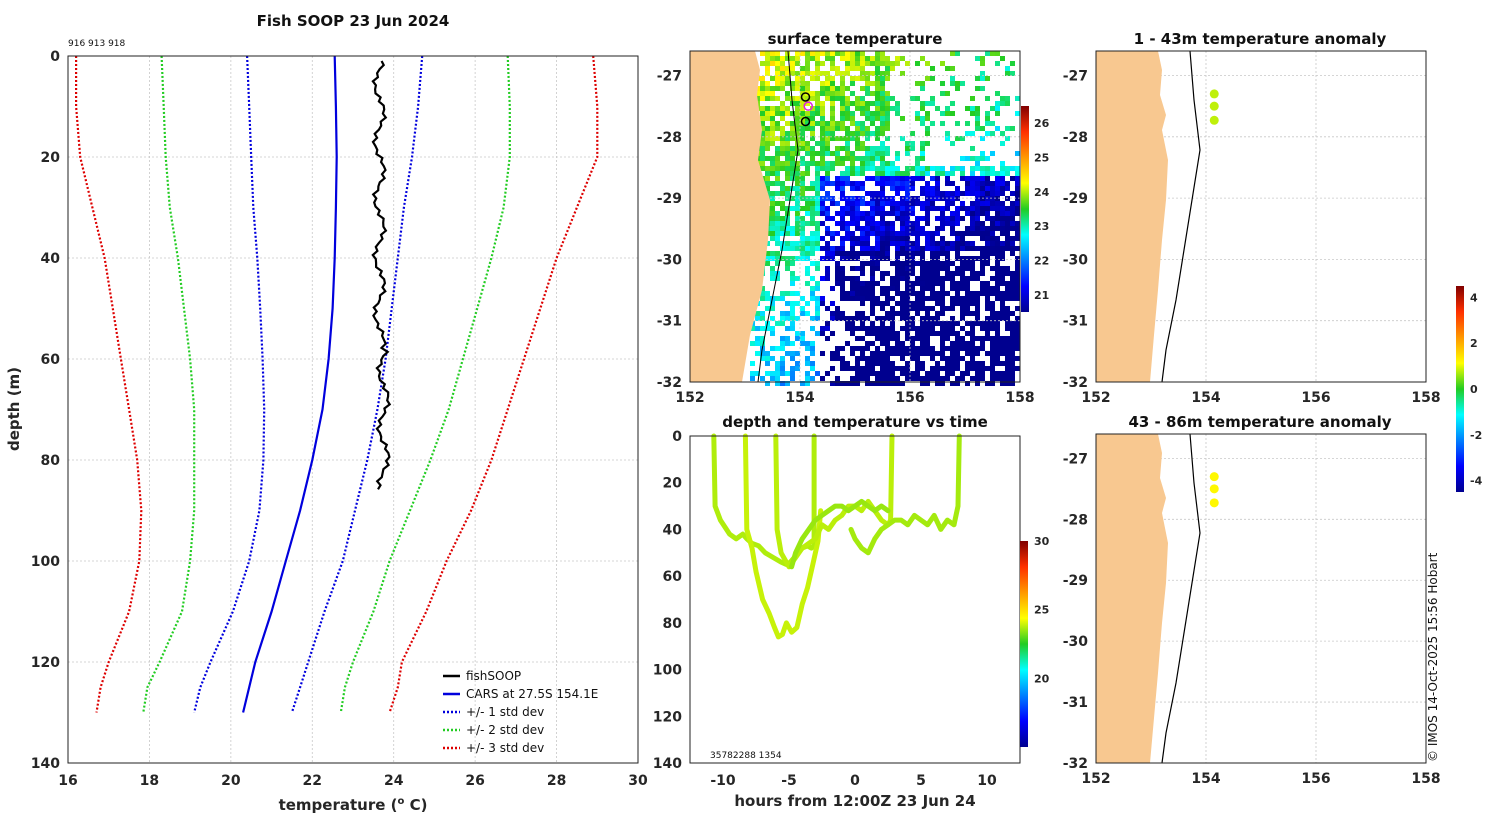  Describe the element at coordinates (1075, 703) in the screenshot. I see `anom2-ytick: -31` at that location.